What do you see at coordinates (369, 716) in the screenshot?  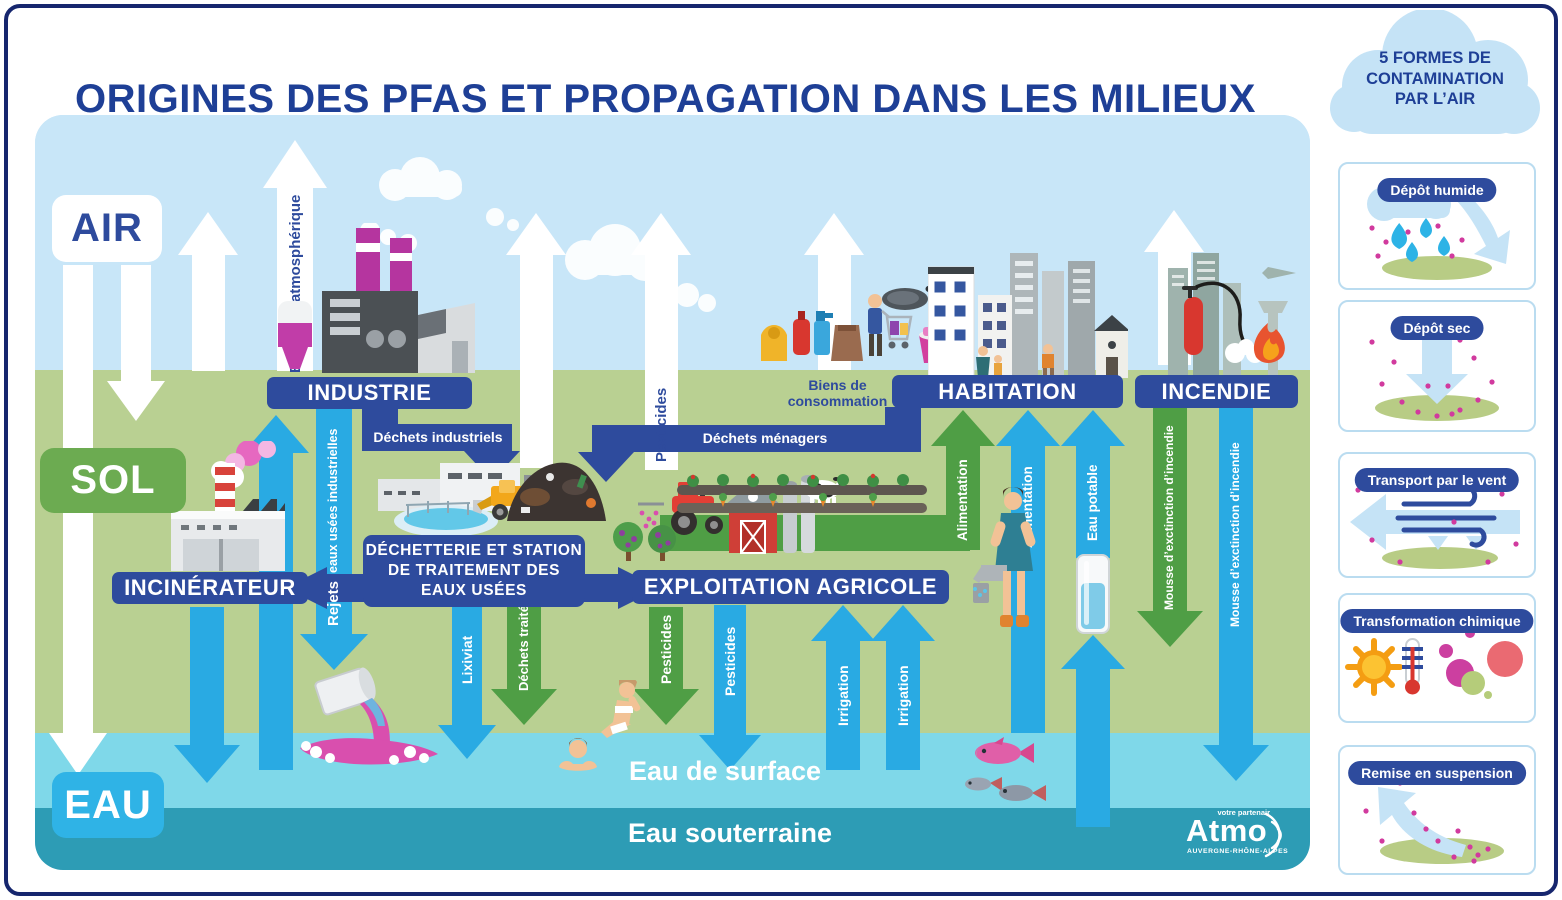 I see `deversement-illustration` at bounding box center [369, 716].